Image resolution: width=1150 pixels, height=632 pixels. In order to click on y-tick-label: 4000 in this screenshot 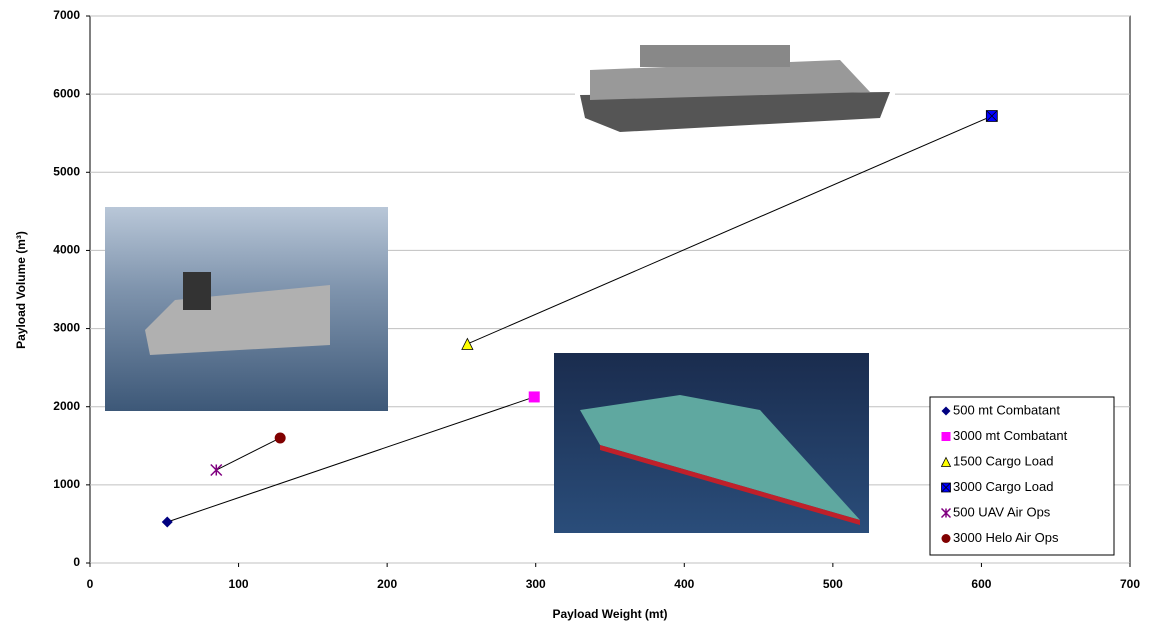, I will do `click(66, 250)`.